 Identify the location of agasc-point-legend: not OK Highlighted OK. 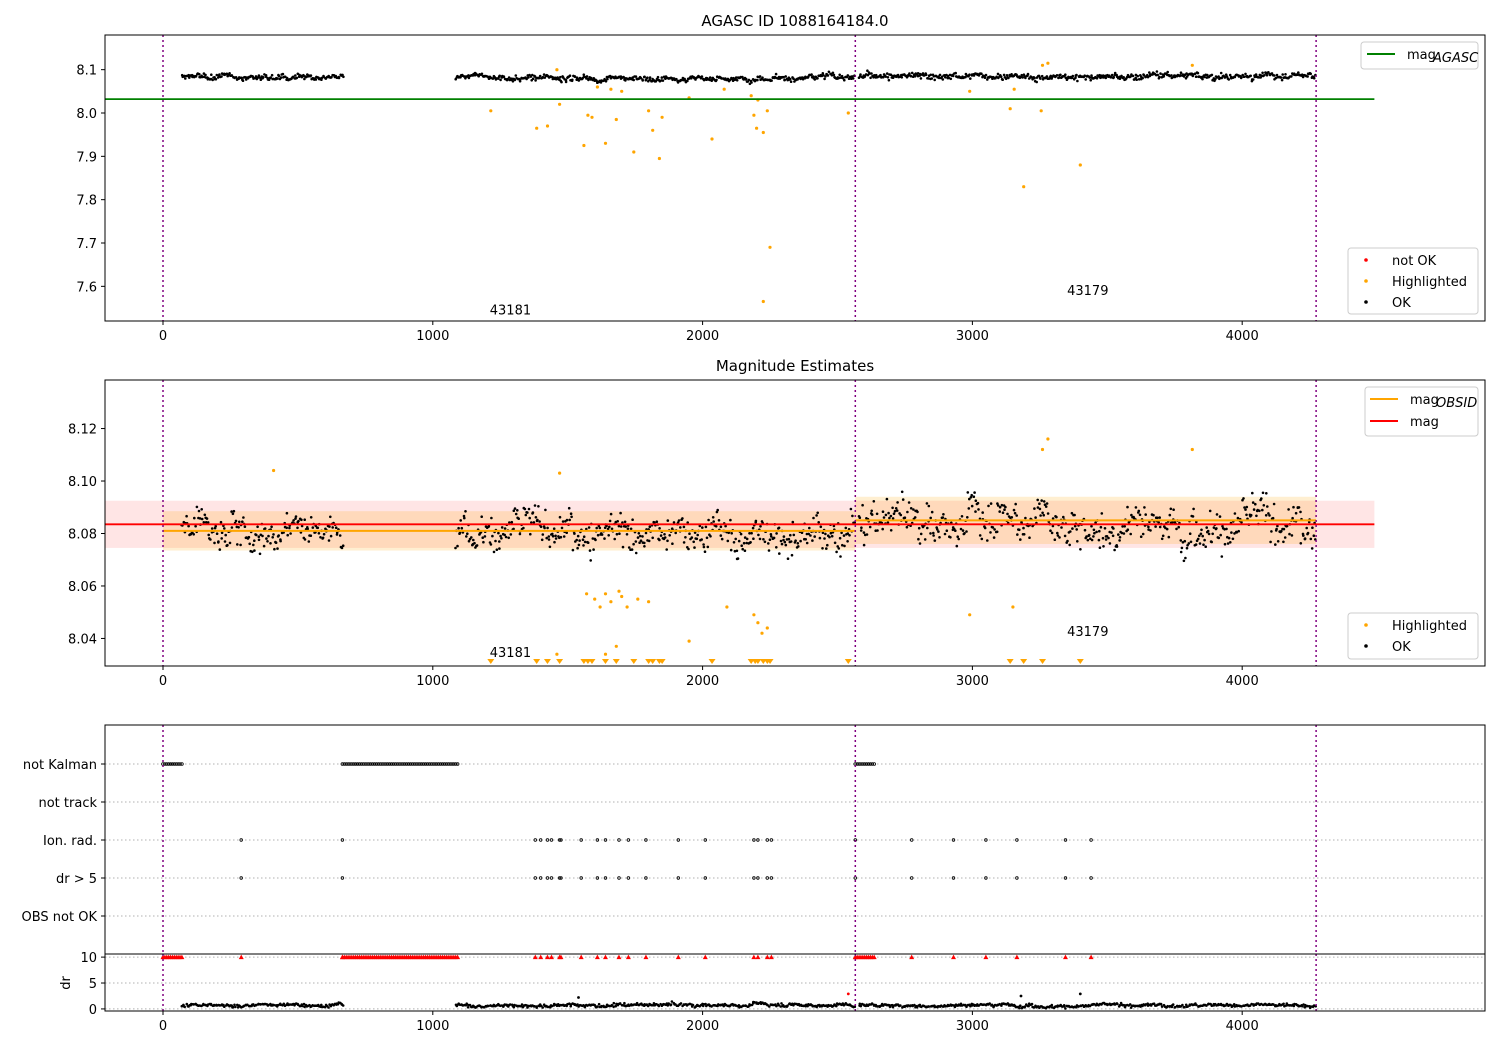
(1413, 281).